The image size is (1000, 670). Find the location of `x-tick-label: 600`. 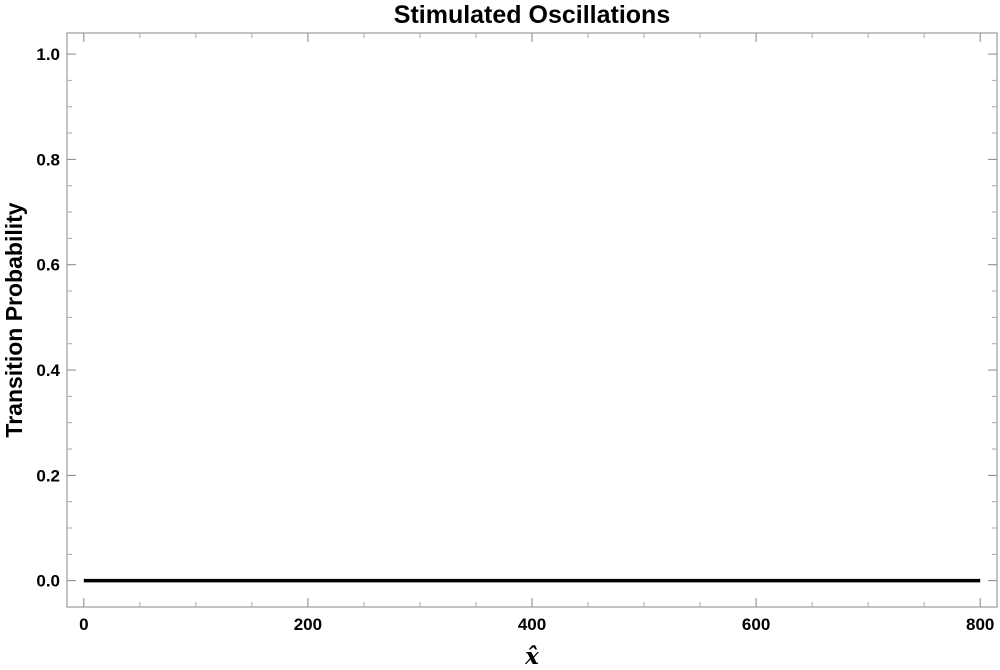

x-tick-label: 600 is located at coordinates (756, 624).